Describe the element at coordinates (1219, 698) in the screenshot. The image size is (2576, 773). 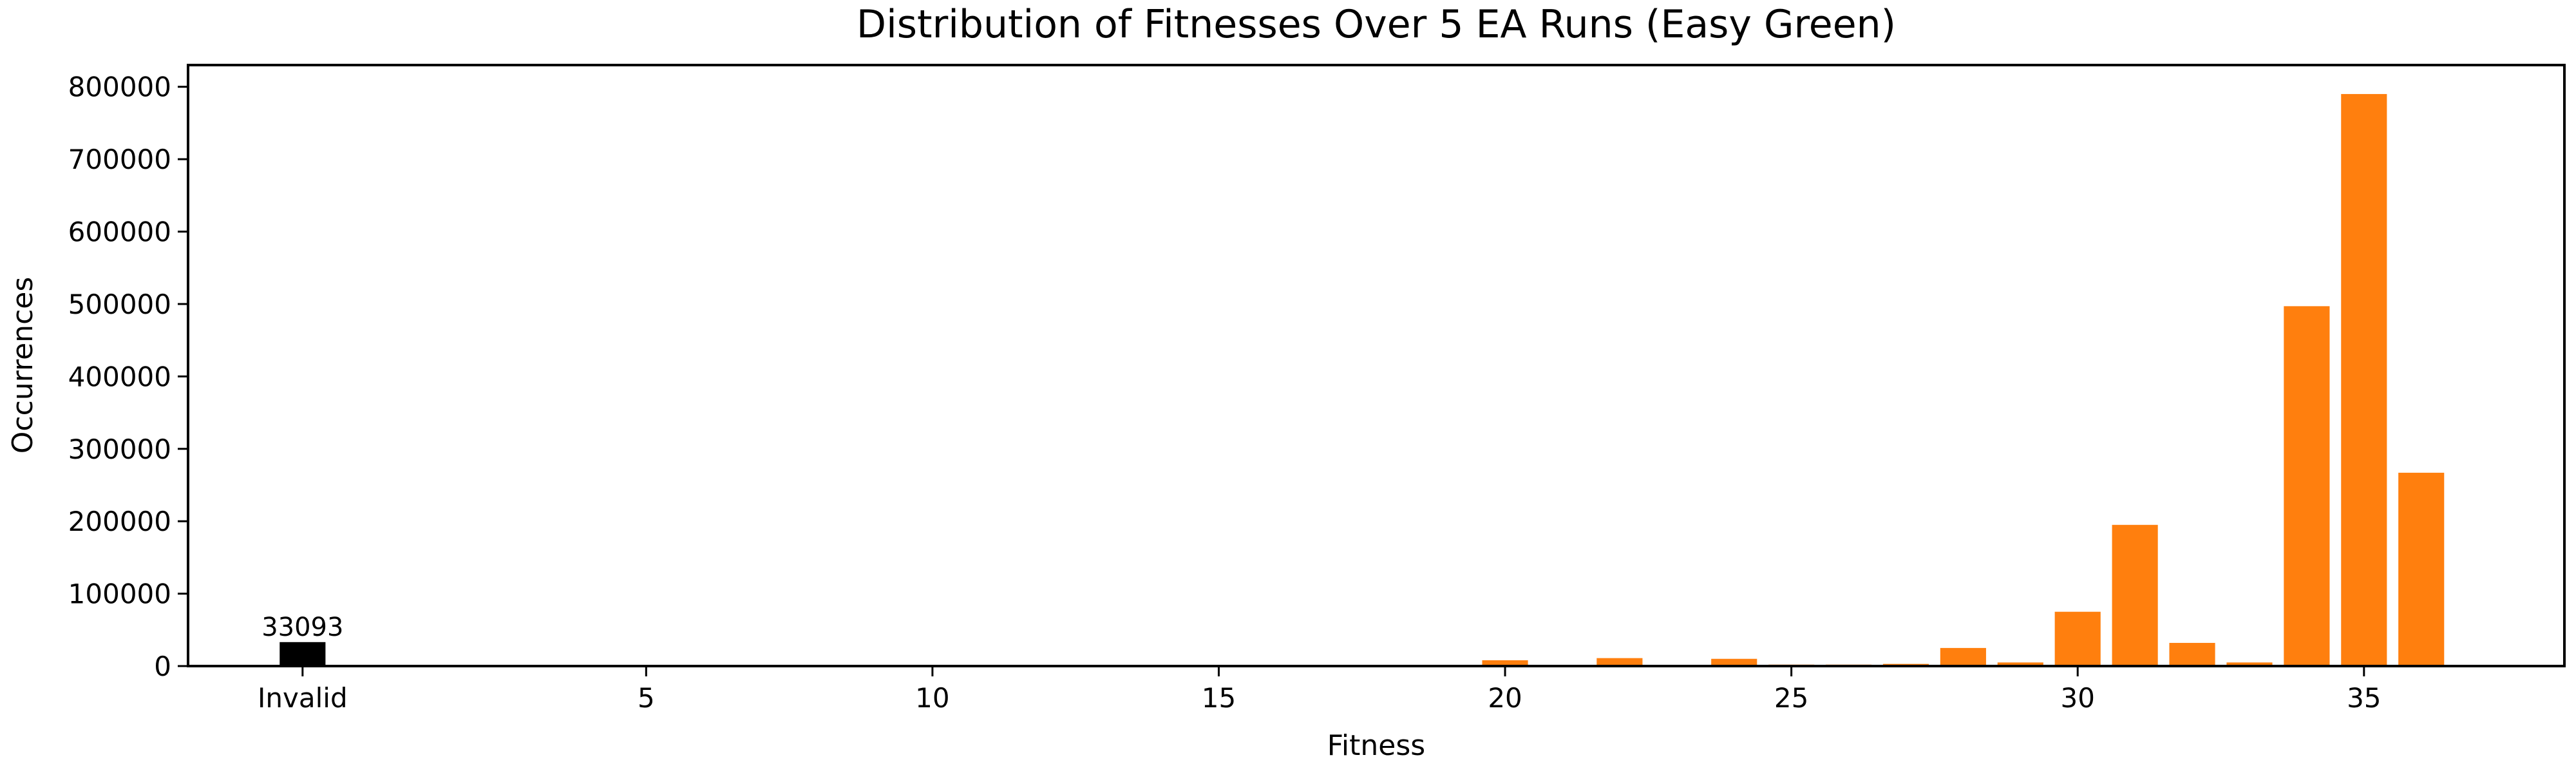
I see `x-tick-label: 15` at that location.